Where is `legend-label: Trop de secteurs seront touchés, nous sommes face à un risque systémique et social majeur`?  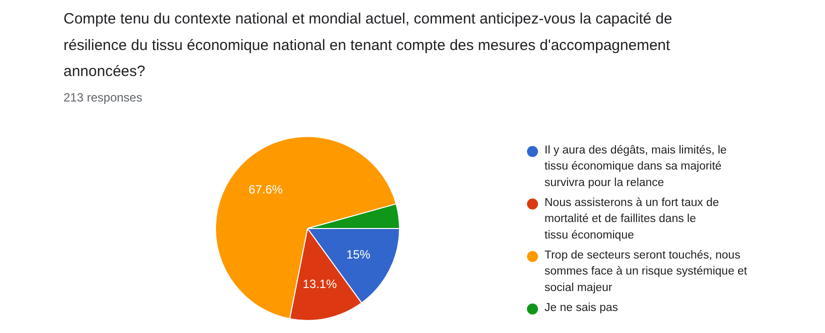 legend-label: Trop de secteurs seront touchés, nous sommes face à un risque systémique et social majeur is located at coordinates (646, 272).